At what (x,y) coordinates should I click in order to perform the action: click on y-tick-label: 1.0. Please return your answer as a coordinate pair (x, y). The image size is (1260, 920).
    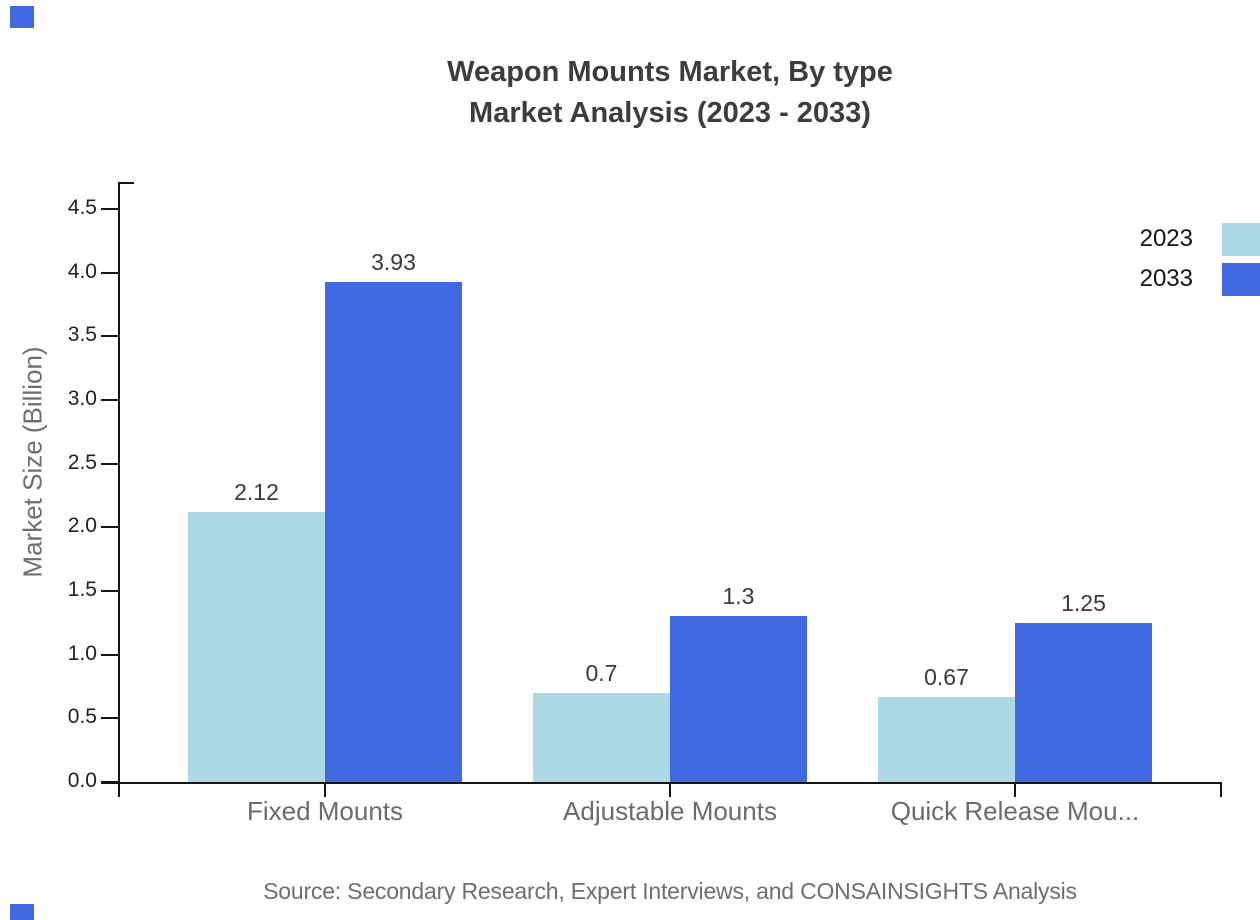
    Looking at the image, I should click on (82, 653).